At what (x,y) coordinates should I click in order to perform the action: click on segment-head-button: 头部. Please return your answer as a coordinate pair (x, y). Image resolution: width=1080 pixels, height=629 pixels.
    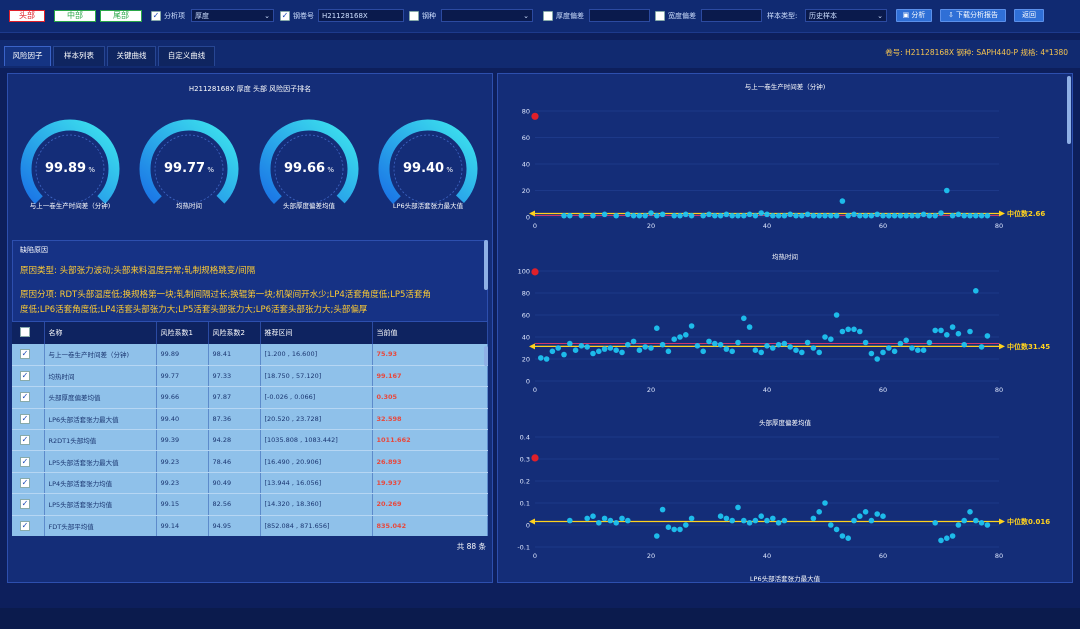
    Looking at the image, I should click on (27, 16).